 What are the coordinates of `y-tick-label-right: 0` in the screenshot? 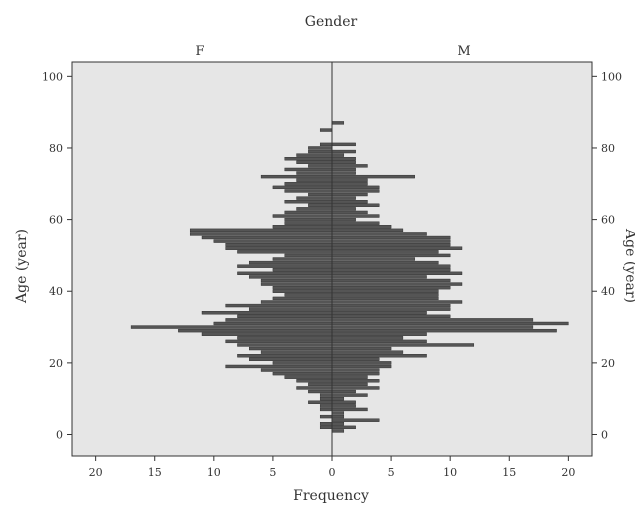 It's located at (604, 435).